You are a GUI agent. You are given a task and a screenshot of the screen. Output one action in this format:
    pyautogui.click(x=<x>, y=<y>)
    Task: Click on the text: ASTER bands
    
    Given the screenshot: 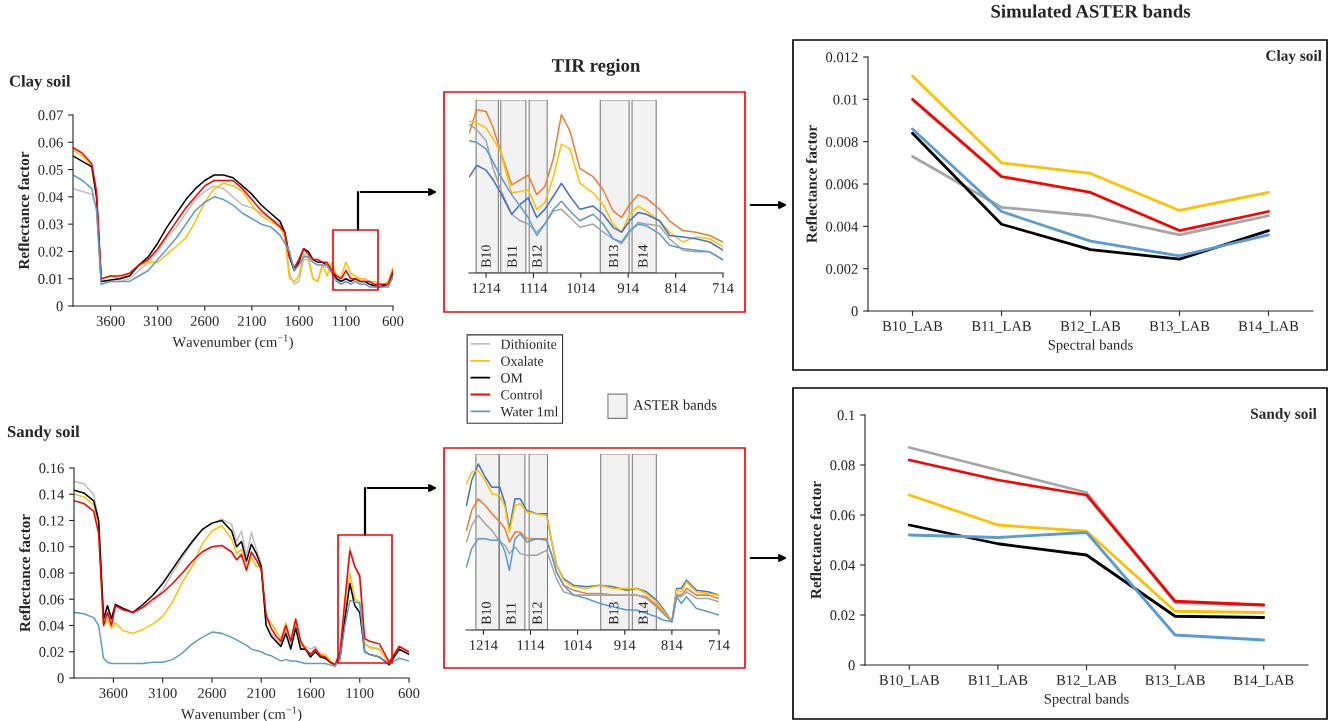 What is the action you would take?
    pyautogui.click(x=675, y=404)
    